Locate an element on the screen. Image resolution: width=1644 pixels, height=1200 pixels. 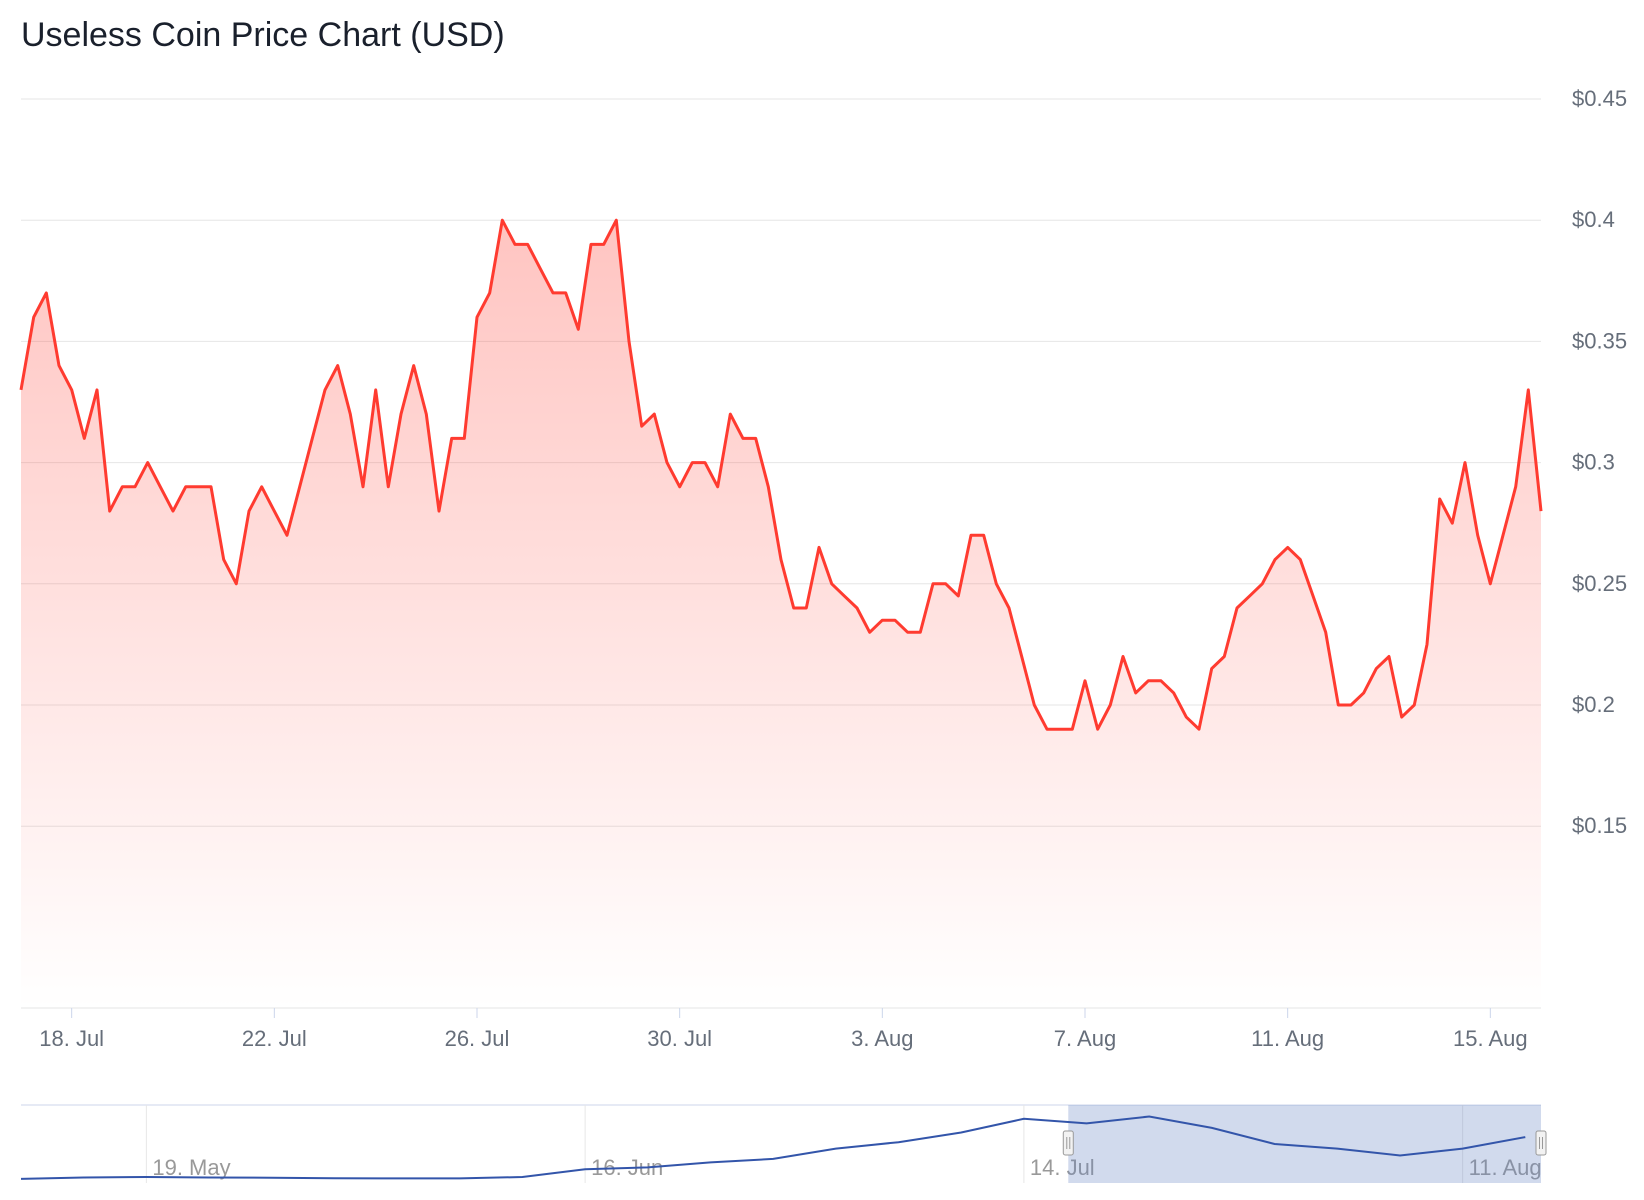
y-tick-label: $0.25 is located at coordinates (1599, 583).